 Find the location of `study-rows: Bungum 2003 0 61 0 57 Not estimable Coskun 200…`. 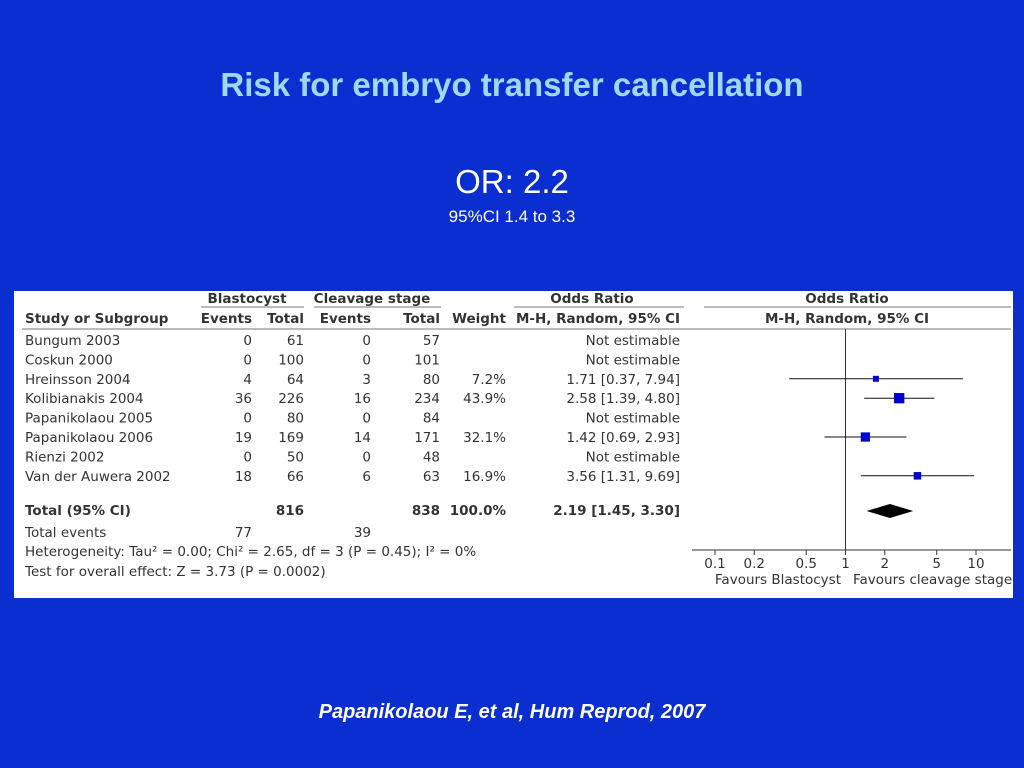

study-rows: Bungum 2003 0 61 0 57 Not estimable Coskun 200… is located at coordinates (352, 409).